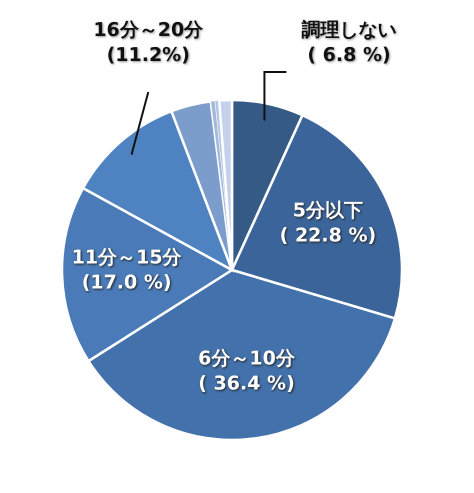 The image size is (474, 493). Describe the element at coordinates (246, 383) in the screenshot. I see `data-label: ( 36.4 %)` at that location.